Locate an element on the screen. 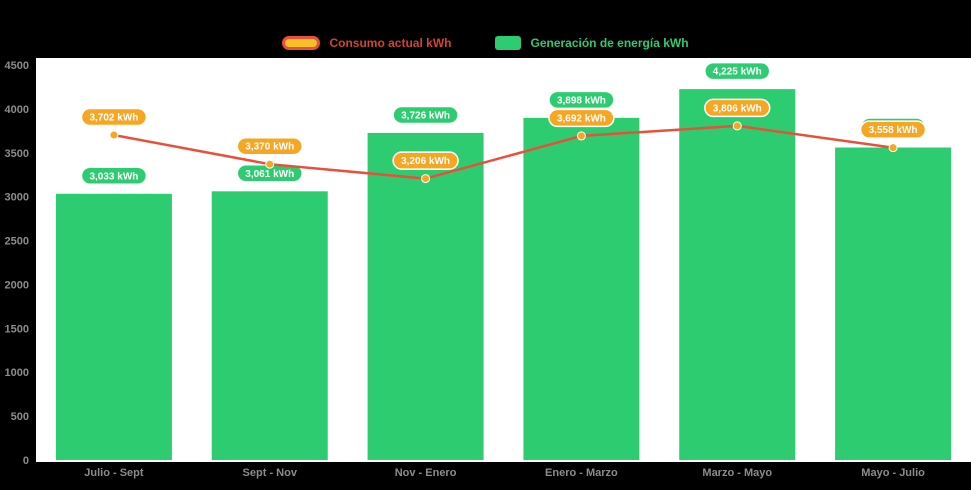  x-axis-label: Mayo - Julio is located at coordinates (893, 473).